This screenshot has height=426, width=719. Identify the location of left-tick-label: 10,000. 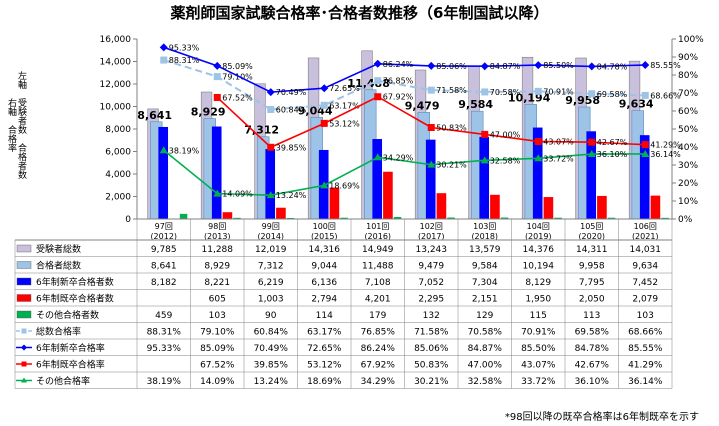
(116, 108).